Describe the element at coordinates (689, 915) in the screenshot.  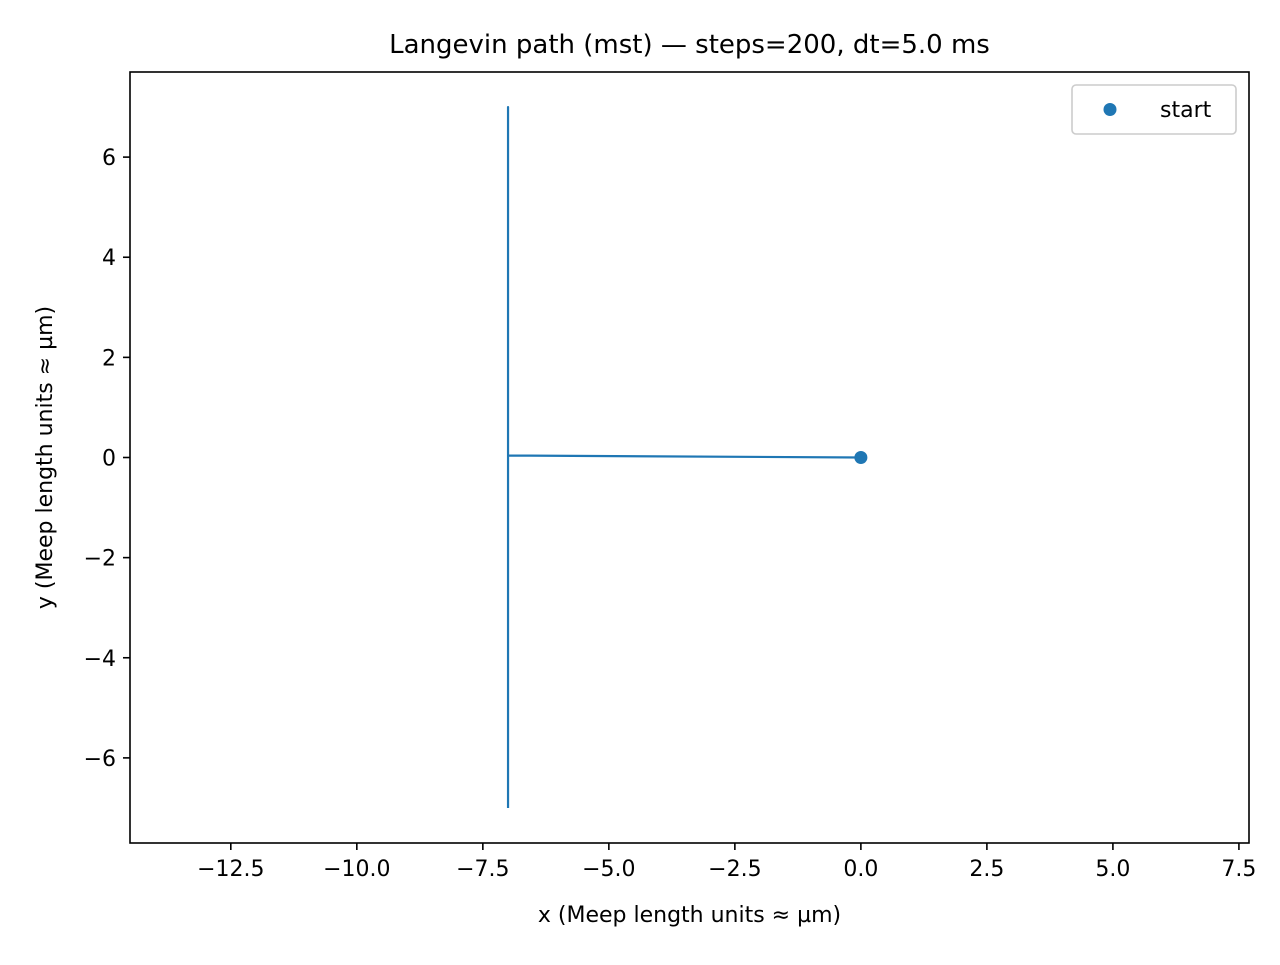
I see `x-axis-label: x (Meep length units ≈ µm)` at that location.